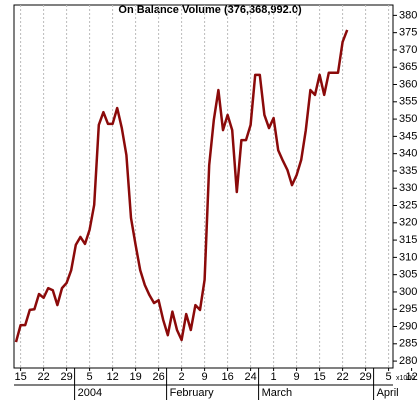 The width and height of the screenshot is (420, 400). What do you see at coordinates (408, 136) in the screenshot?
I see `y-tick-label: 345` at bounding box center [408, 136].